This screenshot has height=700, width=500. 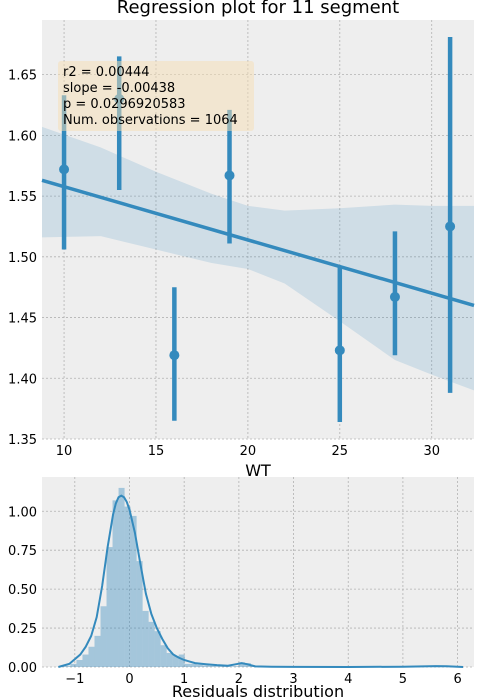 What do you see at coordinates (184, 679) in the screenshot?
I see `x-tick-label: 1` at bounding box center [184, 679].